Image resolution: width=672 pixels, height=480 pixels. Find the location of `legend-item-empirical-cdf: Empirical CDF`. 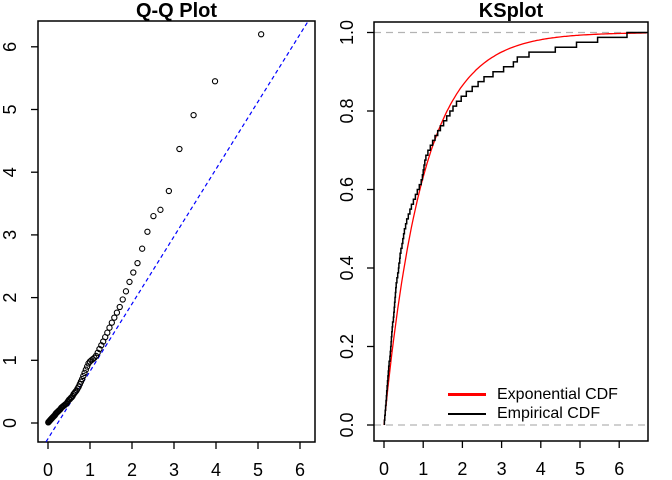

legend-item-empirical-cdf: Empirical CDF is located at coordinates (533, 413).